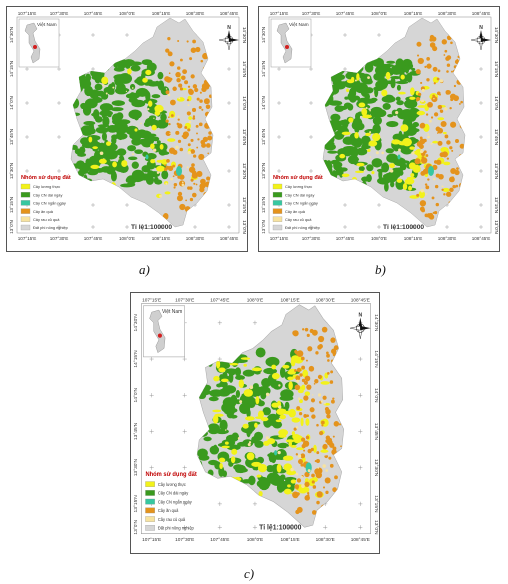 The image size is (508, 584). I want to click on top-tick-label: 107°45'E, so click(93, 13).